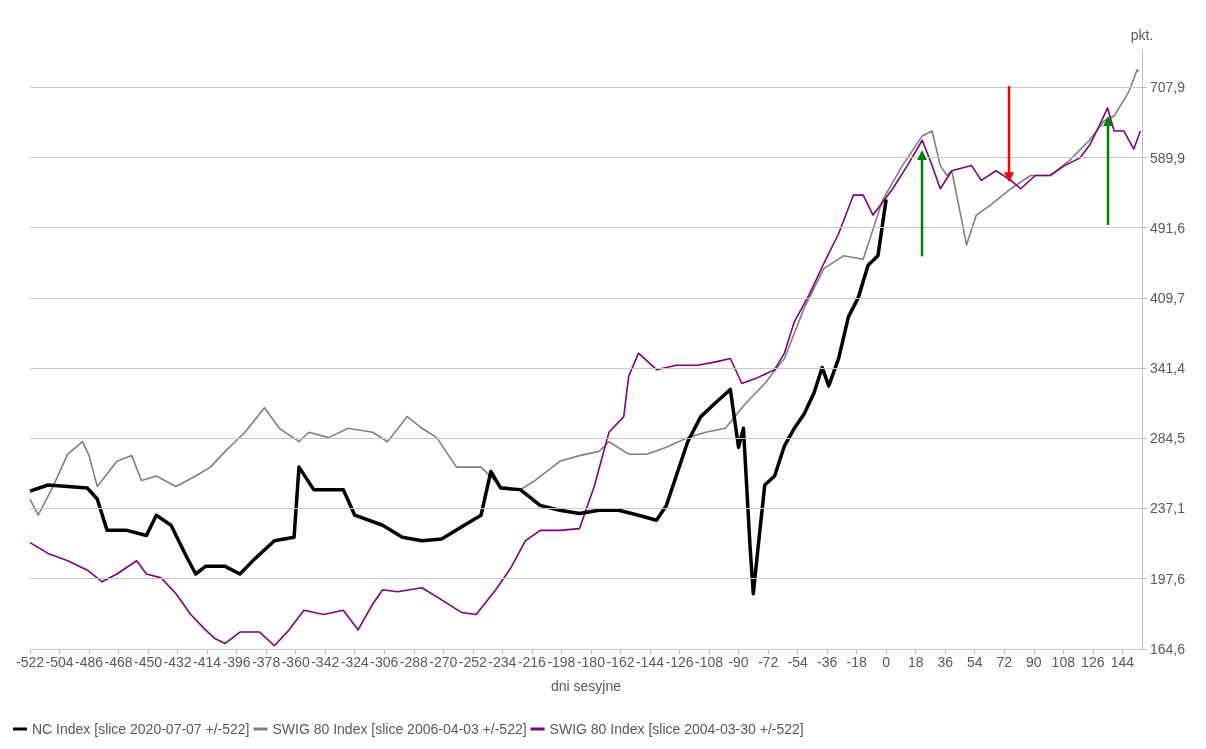  Describe the element at coordinates (1168, 578) in the screenshot. I see `y-tick-label: 197,6` at that location.